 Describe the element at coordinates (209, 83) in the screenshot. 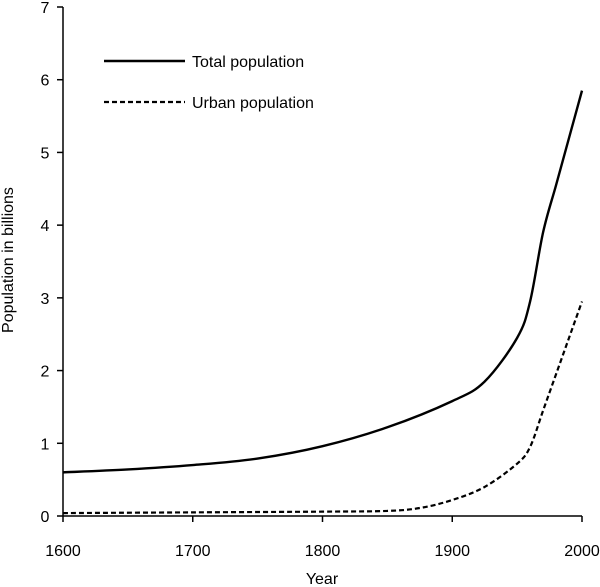

I see `legend: Total population Urban population` at that location.